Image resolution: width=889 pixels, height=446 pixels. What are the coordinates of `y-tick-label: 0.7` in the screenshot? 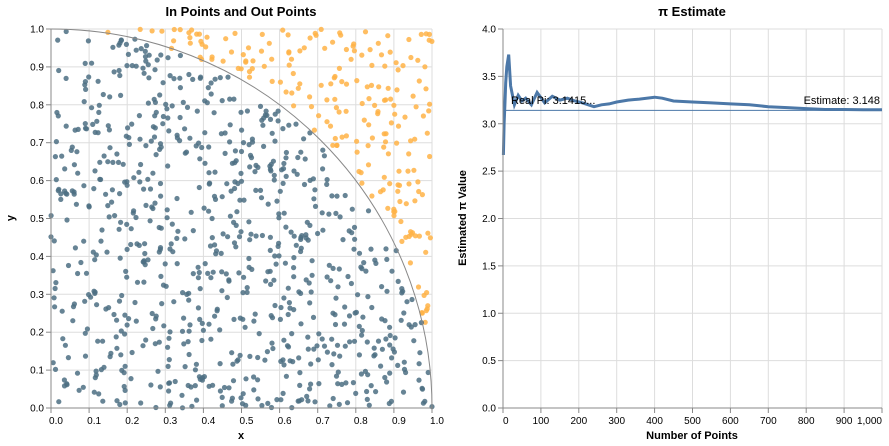 It's located at (37, 143).